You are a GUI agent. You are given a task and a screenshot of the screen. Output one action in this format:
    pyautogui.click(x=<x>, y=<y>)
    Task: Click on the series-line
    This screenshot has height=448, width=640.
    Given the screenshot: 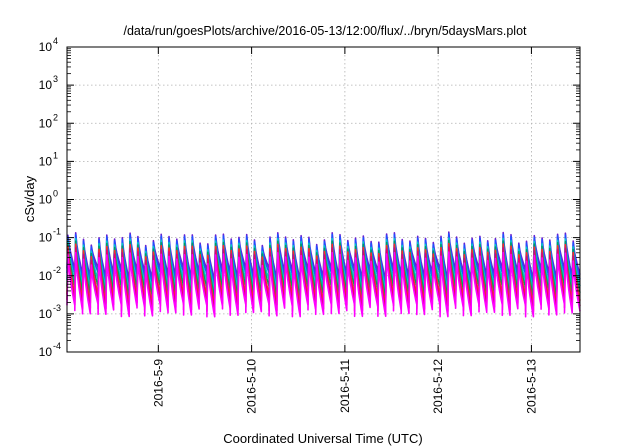 What is the action you would take?
    pyautogui.click(x=323, y=284)
    